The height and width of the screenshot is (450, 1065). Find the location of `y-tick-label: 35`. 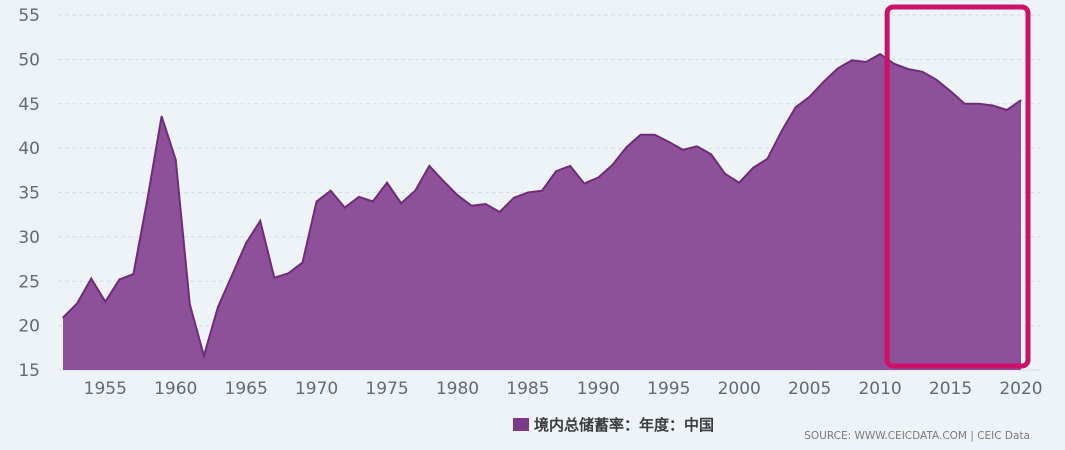

y-tick-label: 35 is located at coordinates (29, 194).